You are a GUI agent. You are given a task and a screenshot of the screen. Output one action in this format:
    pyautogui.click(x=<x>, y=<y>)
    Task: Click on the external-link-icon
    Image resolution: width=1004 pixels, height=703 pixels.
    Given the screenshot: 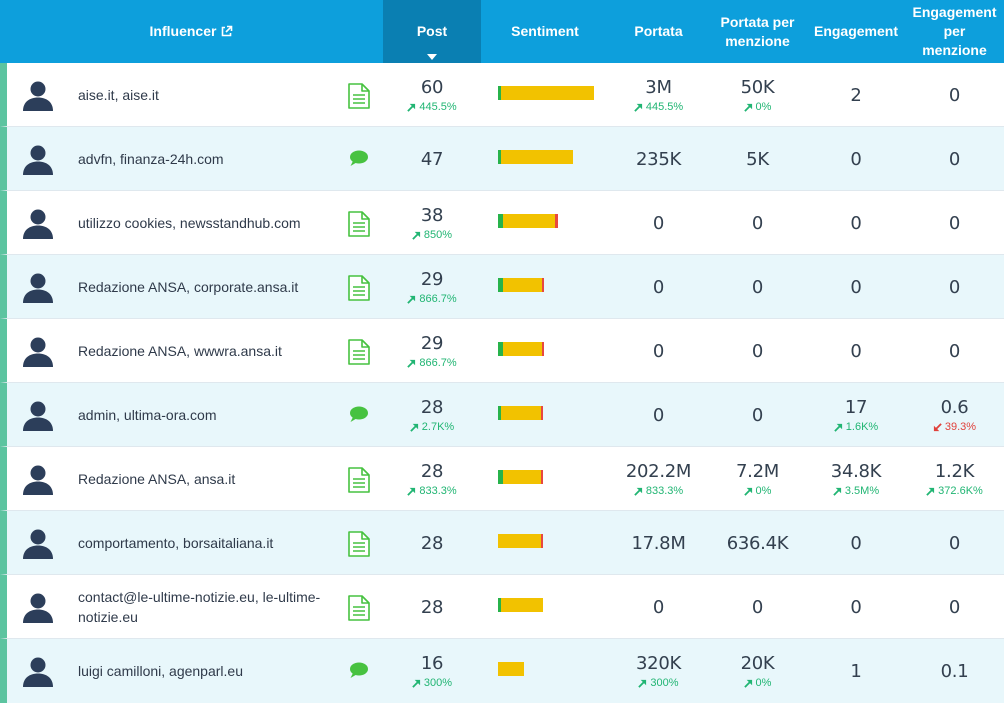 What is the action you would take?
    pyautogui.click(x=226, y=31)
    